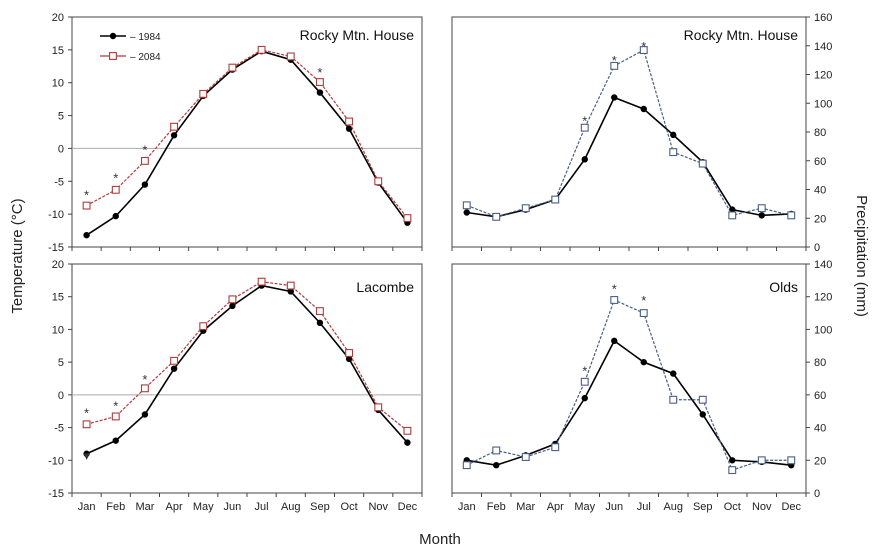  Describe the element at coordinates (145, 57) in the screenshot. I see `legend-label-2084: – 2084` at that location.